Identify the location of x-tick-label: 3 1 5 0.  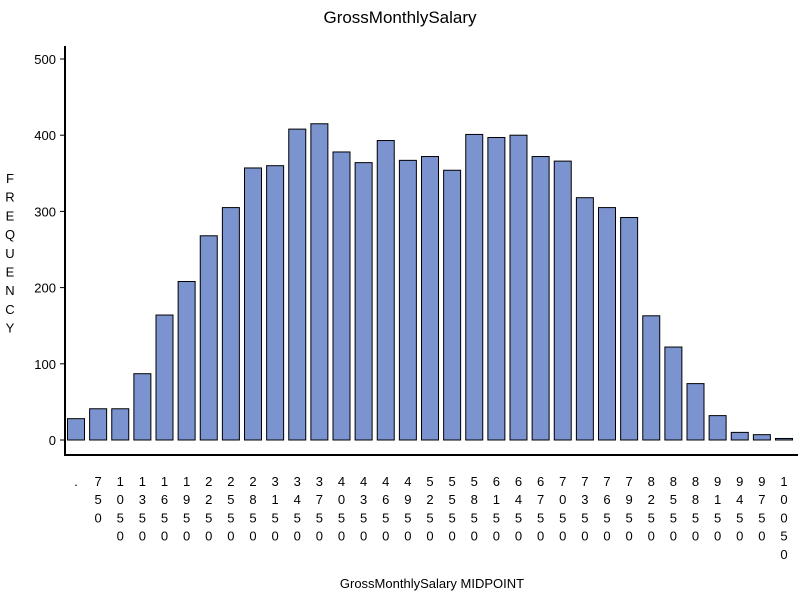
(275, 509).